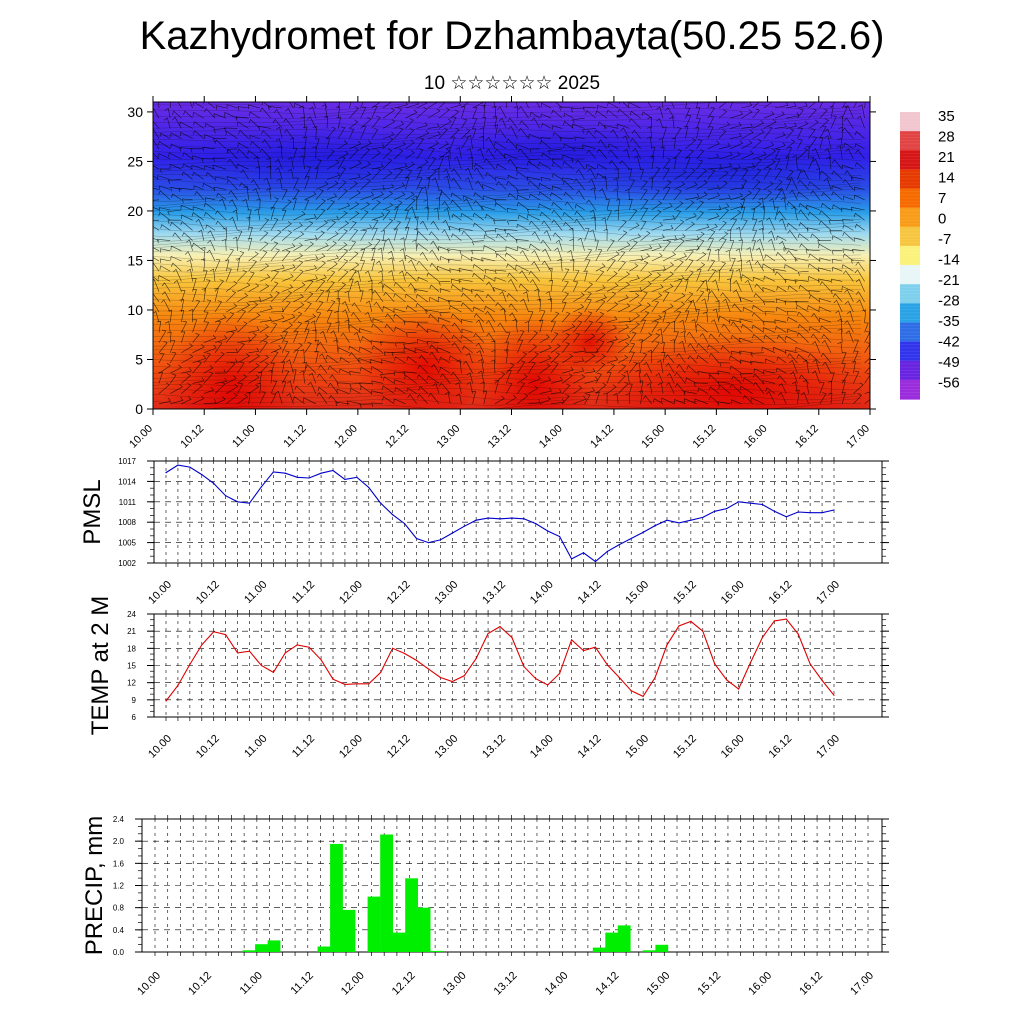 The image size is (1024, 1024). Describe the element at coordinates (119, 886) in the screenshot. I see `y-tick-label: 1.2` at that location.